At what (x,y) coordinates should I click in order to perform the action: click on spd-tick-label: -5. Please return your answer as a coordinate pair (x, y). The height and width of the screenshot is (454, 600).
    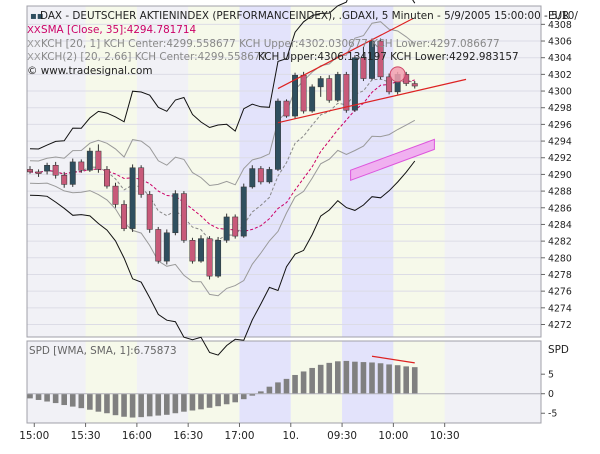
    Looking at the image, I should click on (552, 414).